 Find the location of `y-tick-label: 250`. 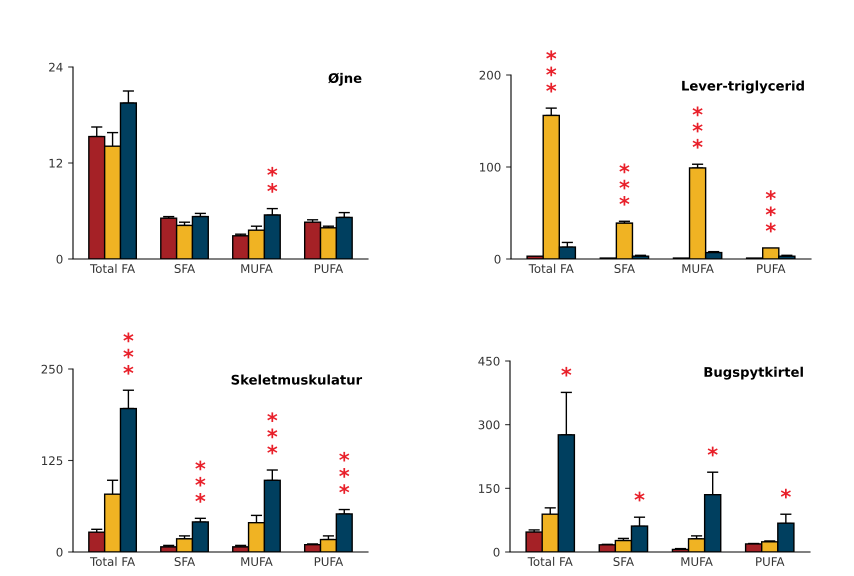

y-tick-label: 250 is located at coordinates (52, 369).